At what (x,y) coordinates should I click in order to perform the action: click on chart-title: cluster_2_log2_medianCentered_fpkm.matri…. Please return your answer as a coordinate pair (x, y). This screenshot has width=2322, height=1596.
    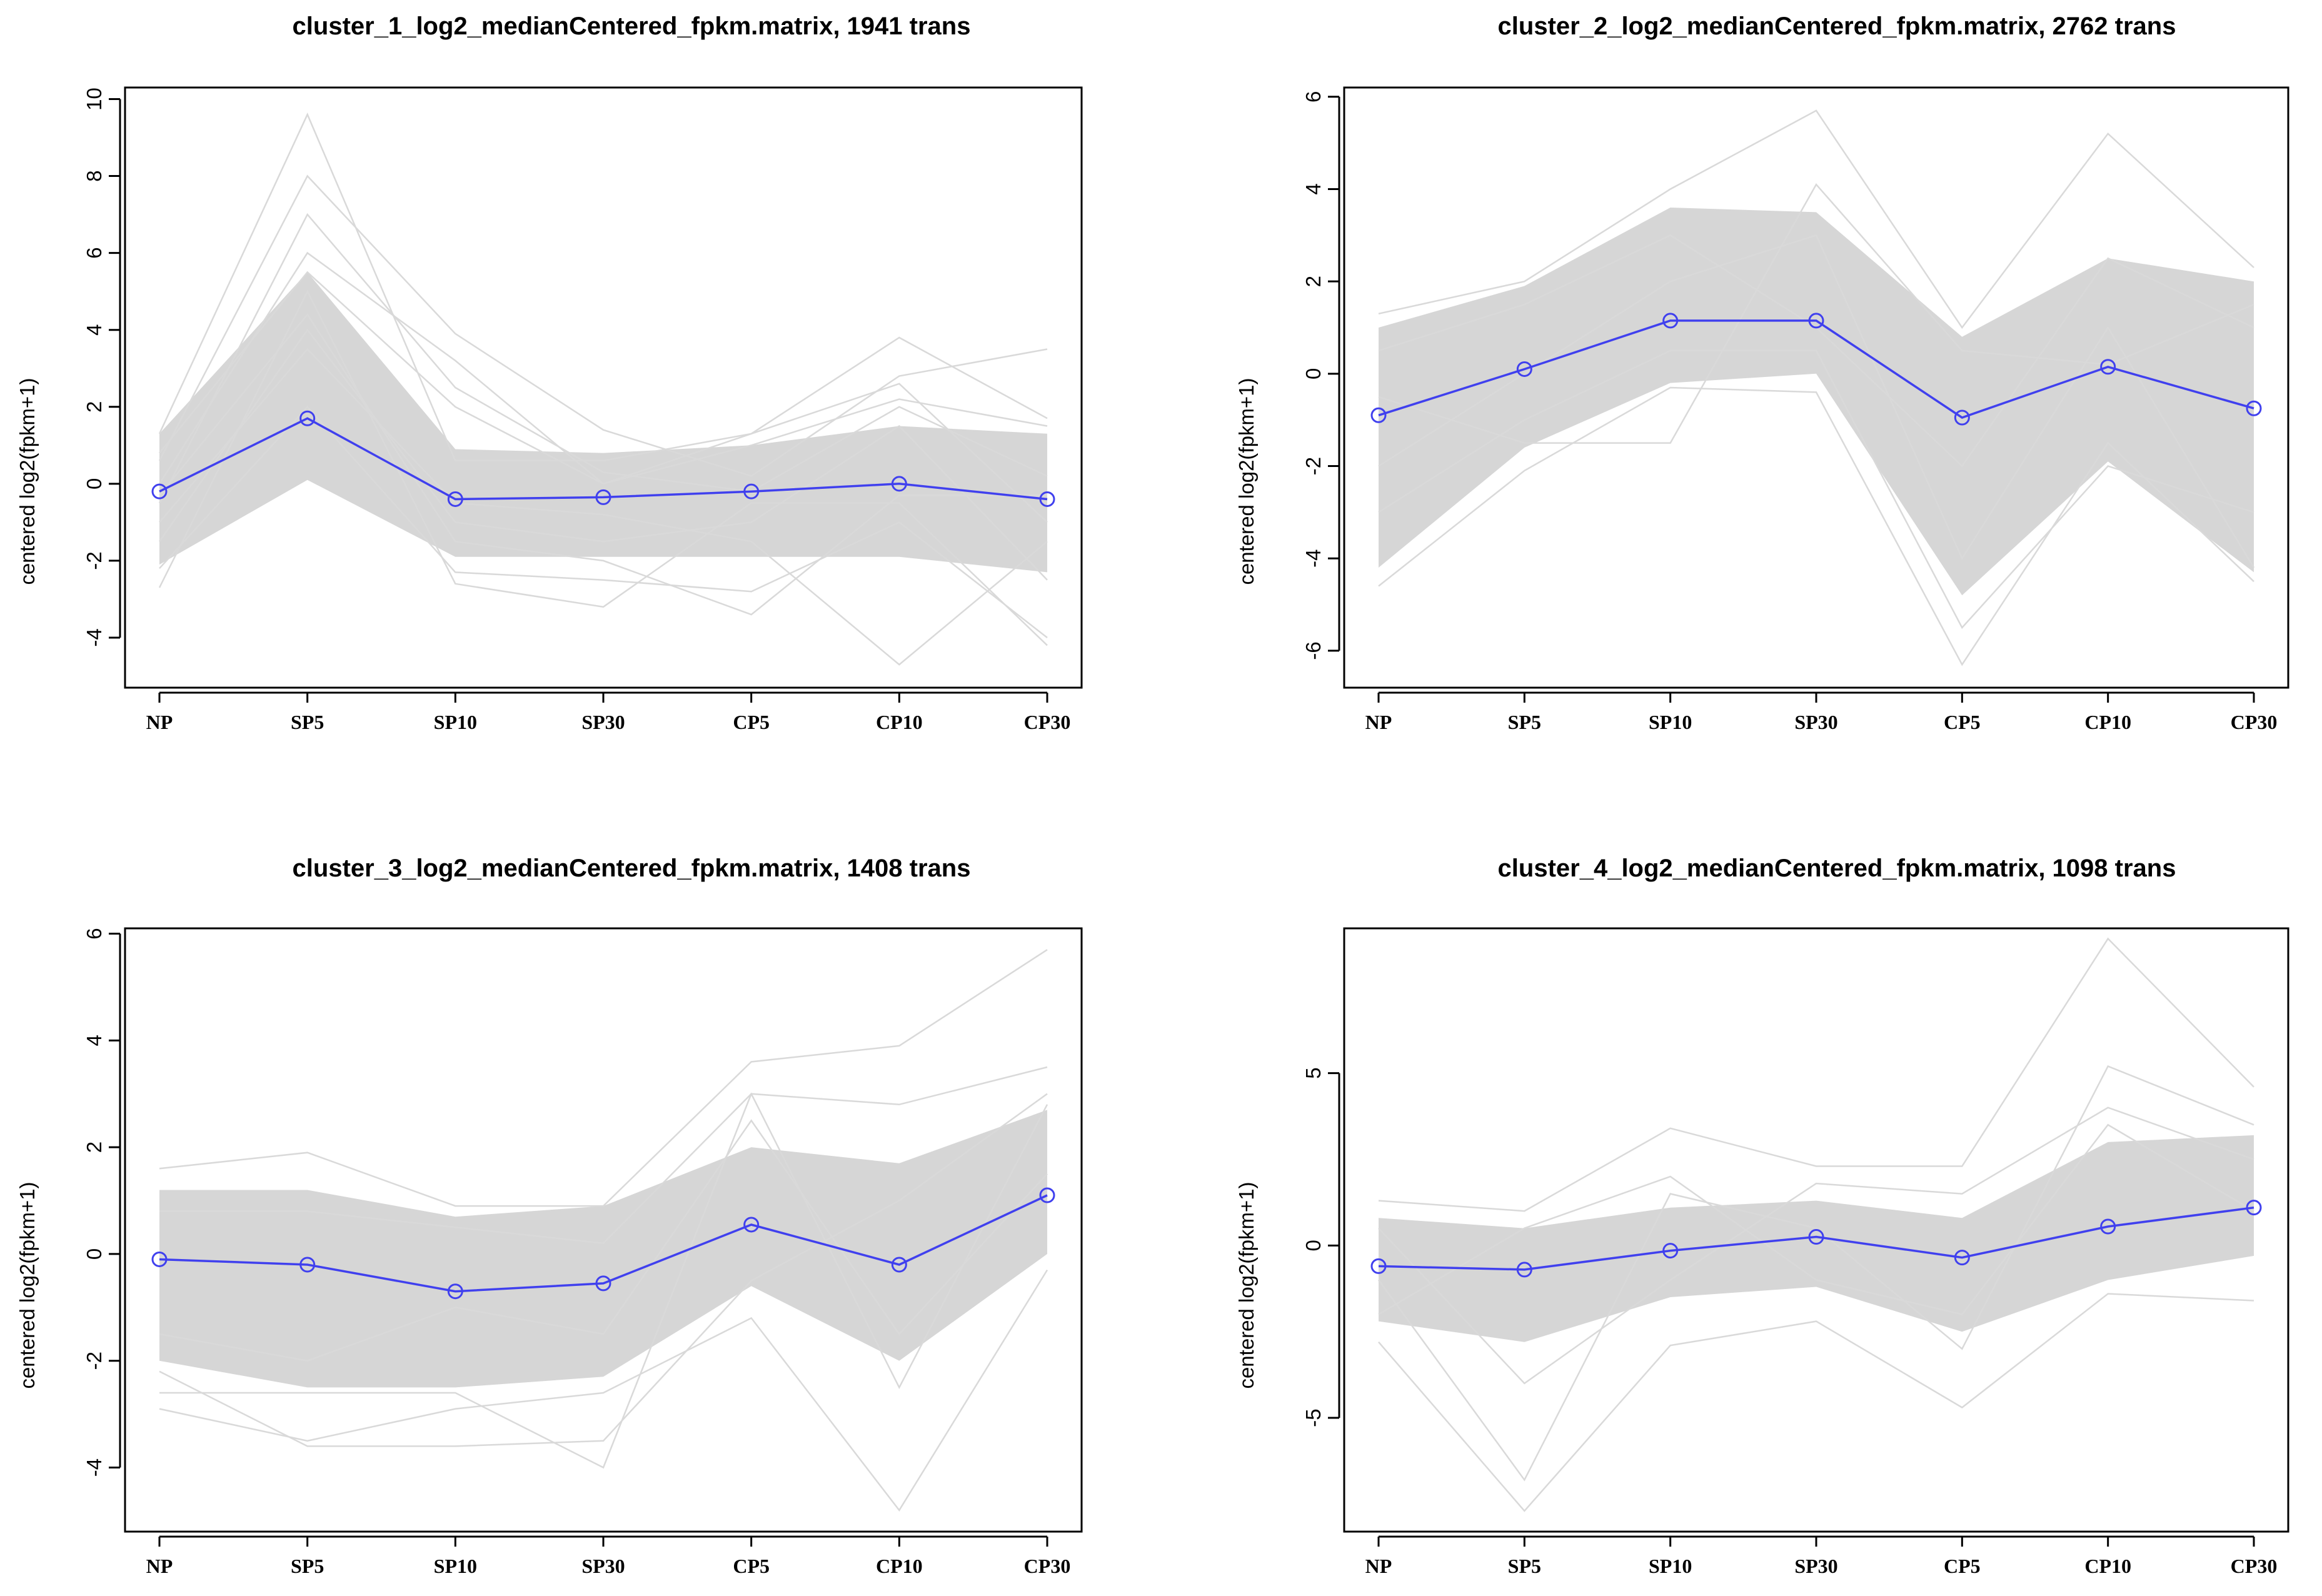
    Looking at the image, I should click on (1837, 26).